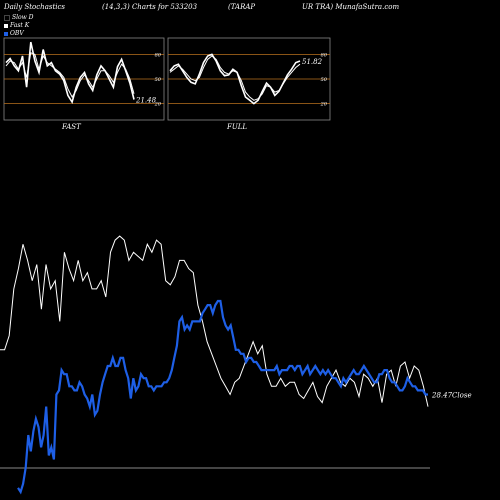  Describe the element at coordinates (158, 55) in the screenshot. I see `fast-level-label-80: 80` at that location.